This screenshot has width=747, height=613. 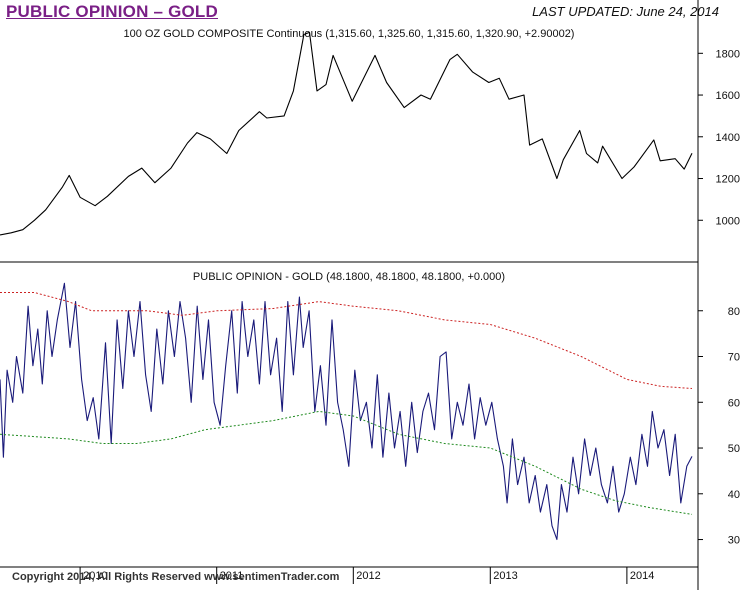 I want to click on y-tick-label: 70, so click(x=734, y=358).